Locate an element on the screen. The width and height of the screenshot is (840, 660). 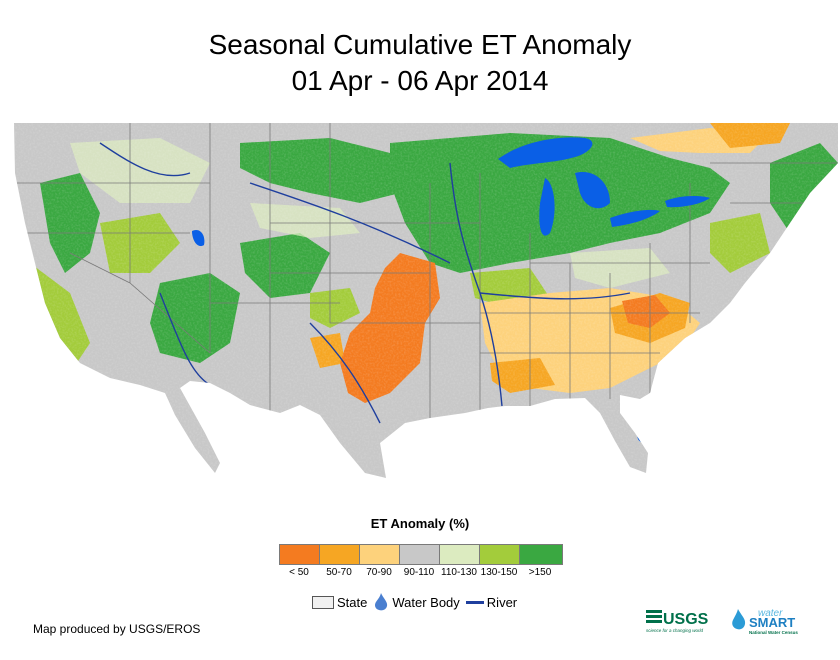
watersmart-water-text: water is located at coordinates (770, 613).